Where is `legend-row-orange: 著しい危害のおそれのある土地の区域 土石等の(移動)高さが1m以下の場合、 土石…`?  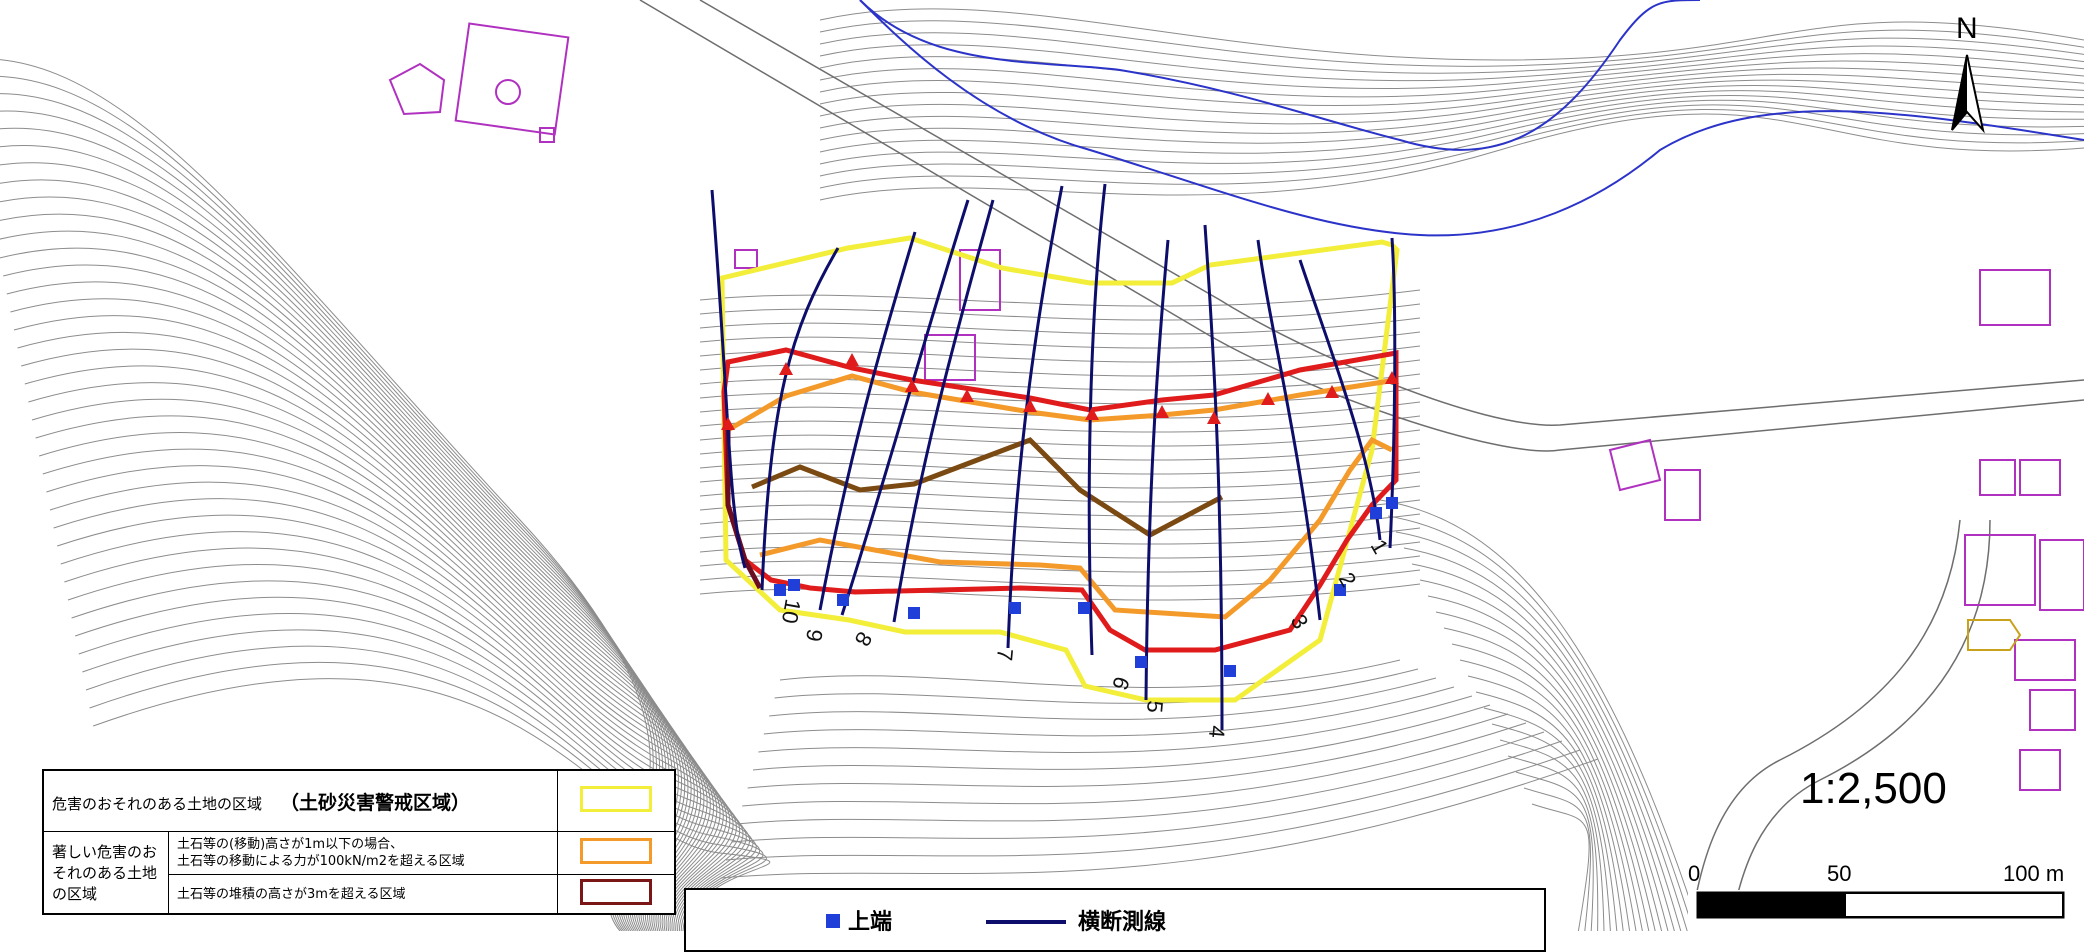 legend-row-orange: 著しい危害のおそれのある土地の区域 土石等の(移動)高さが1m以下の場合、 土石… is located at coordinates (359, 873).